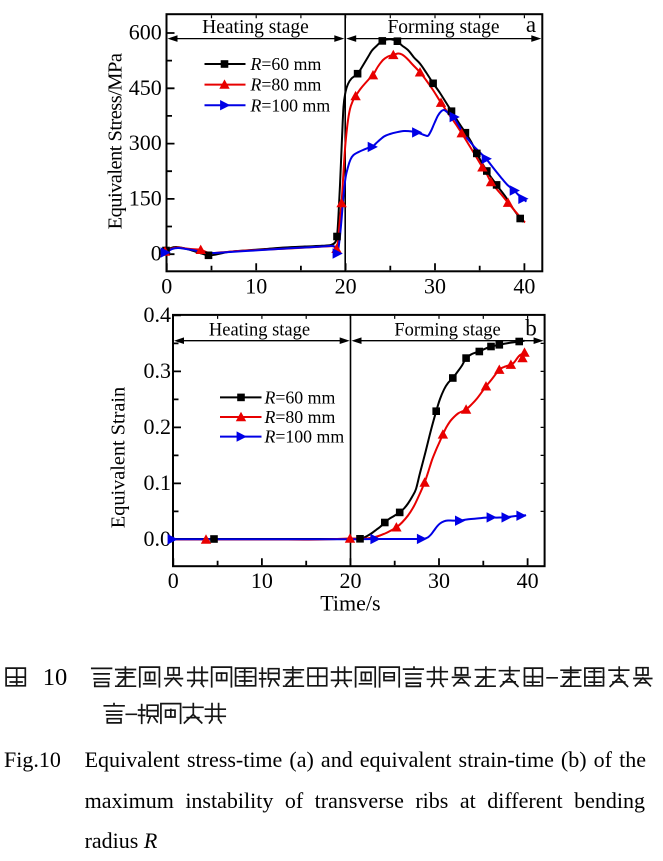 This screenshot has width=663, height=861. I want to click on svg-text: 0.3, so click(158, 370).